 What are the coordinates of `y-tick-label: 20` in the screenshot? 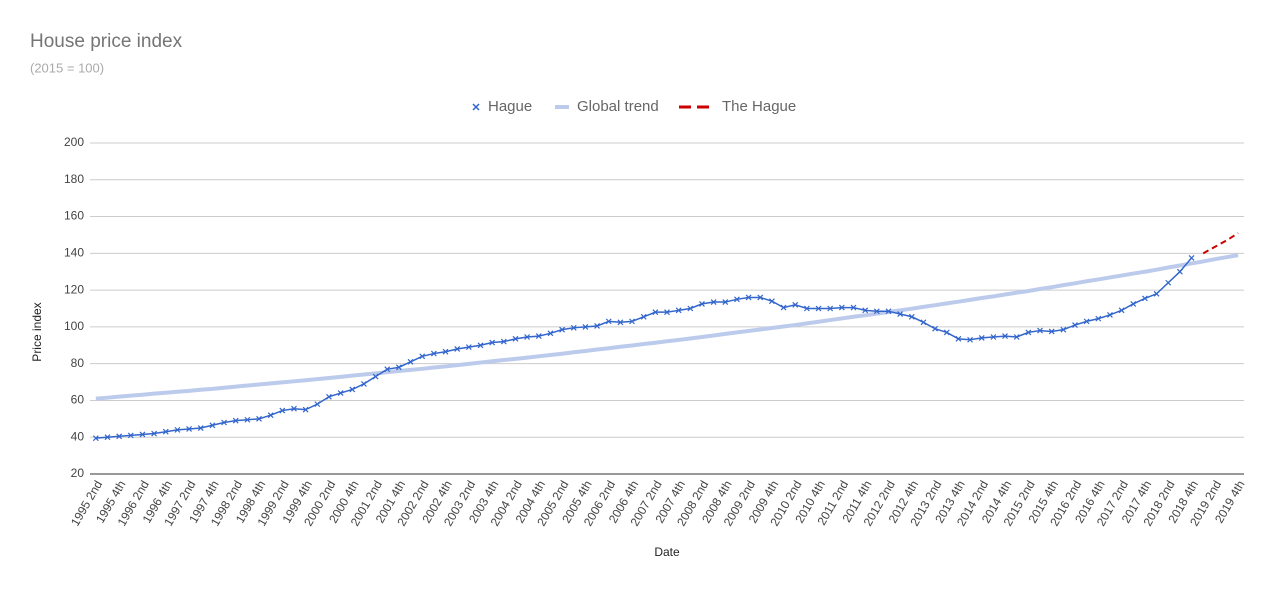 It's located at (78, 473).